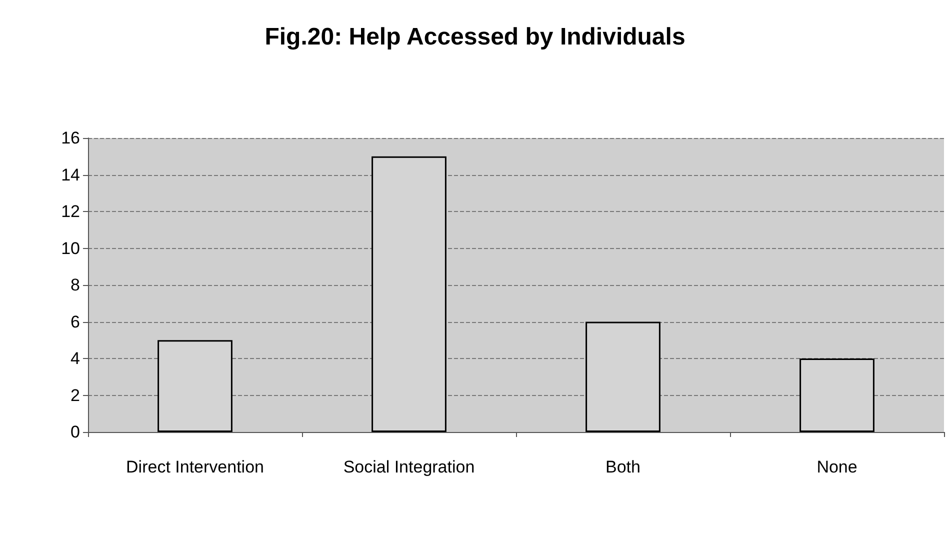 The width and height of the screenshot is (950, 540). What do you see at coordinates (623, 467) in the screenshot?
I see `x-tick-label: Both` at bounding box center [623, 467].